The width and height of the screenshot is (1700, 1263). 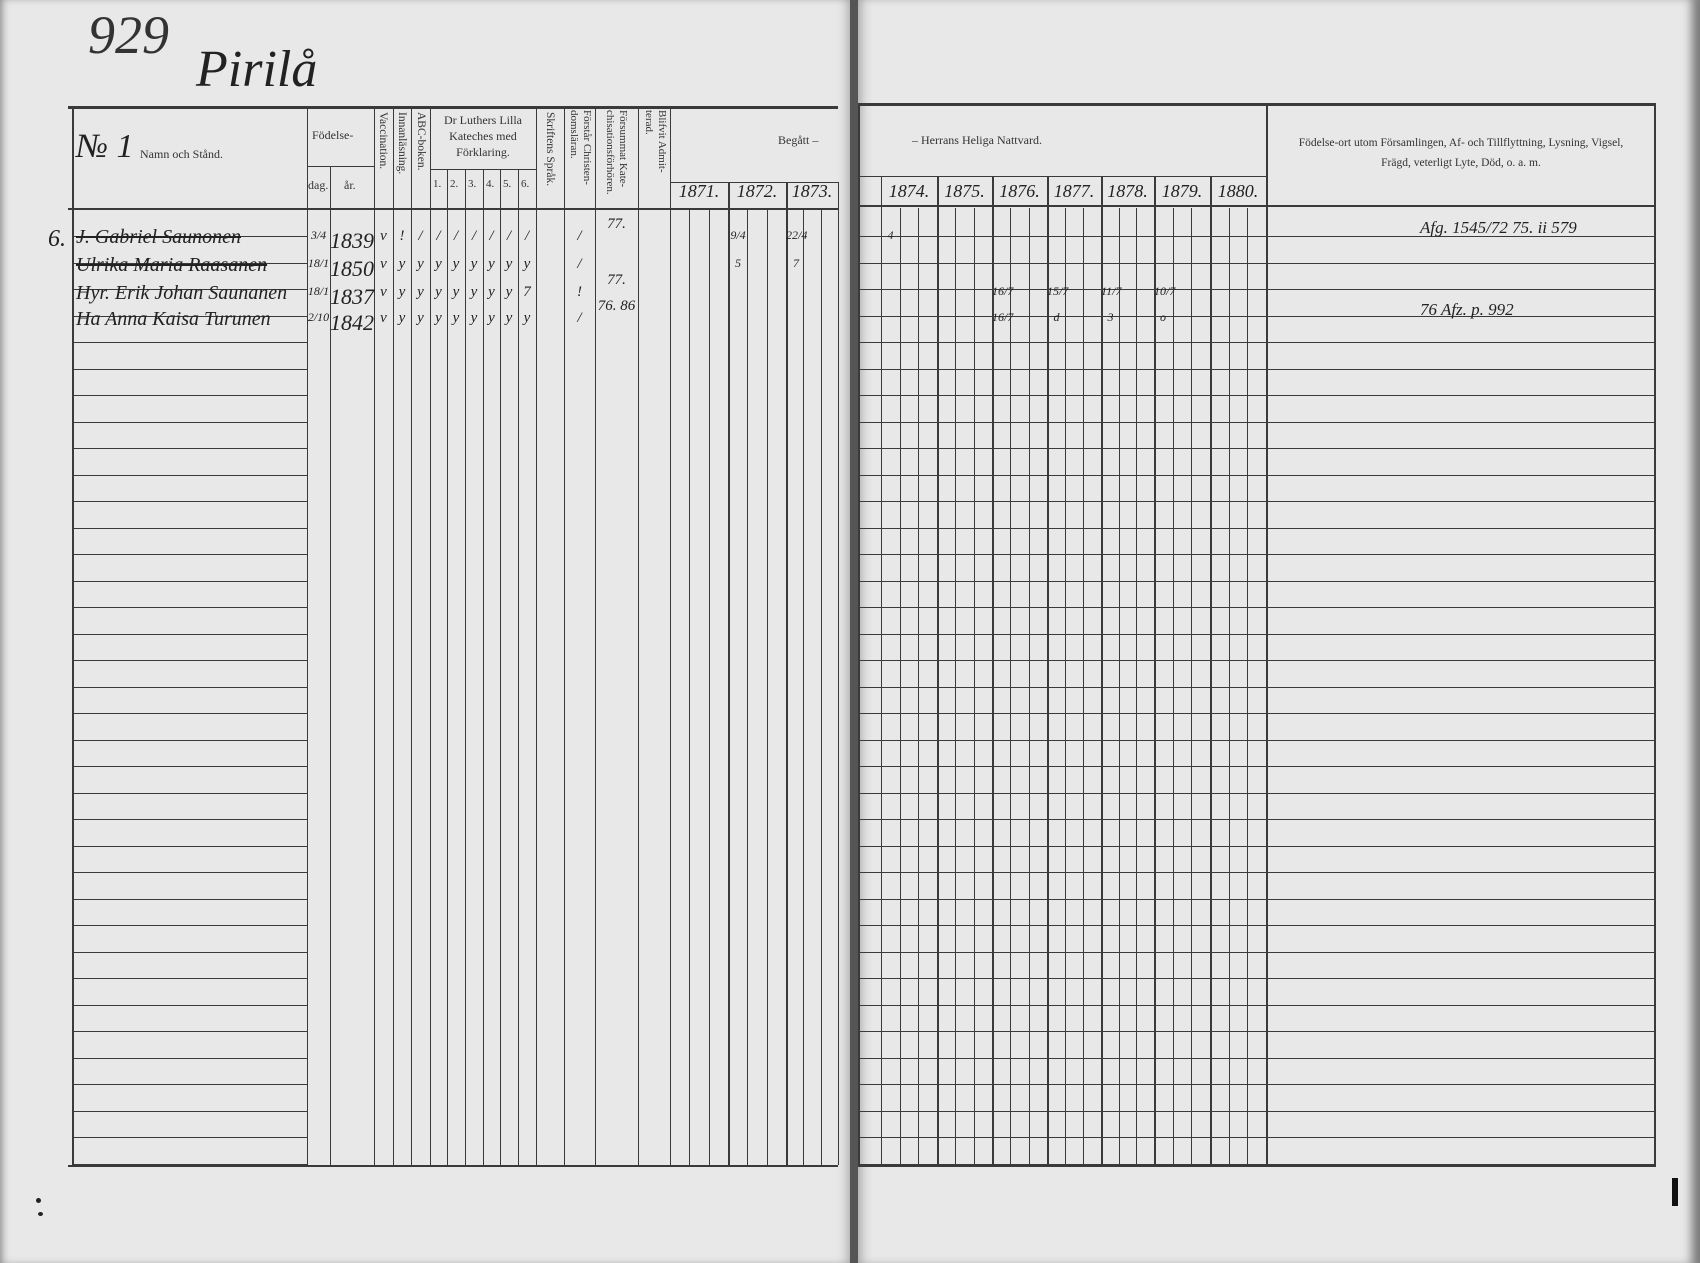 I want to click on admitted-line: Blifvit Admit-, so click(x=662, y=141).